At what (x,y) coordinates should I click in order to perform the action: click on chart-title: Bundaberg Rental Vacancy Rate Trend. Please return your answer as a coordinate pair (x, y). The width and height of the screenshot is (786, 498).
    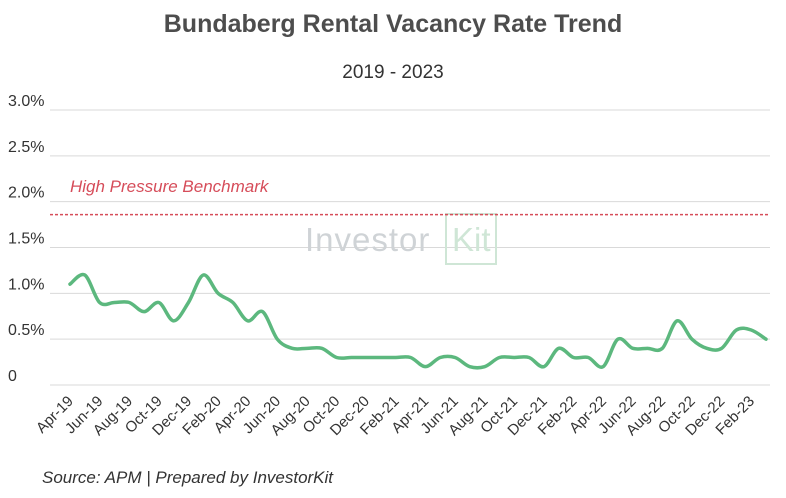
    Looking at the image, I should click on (393, 24).